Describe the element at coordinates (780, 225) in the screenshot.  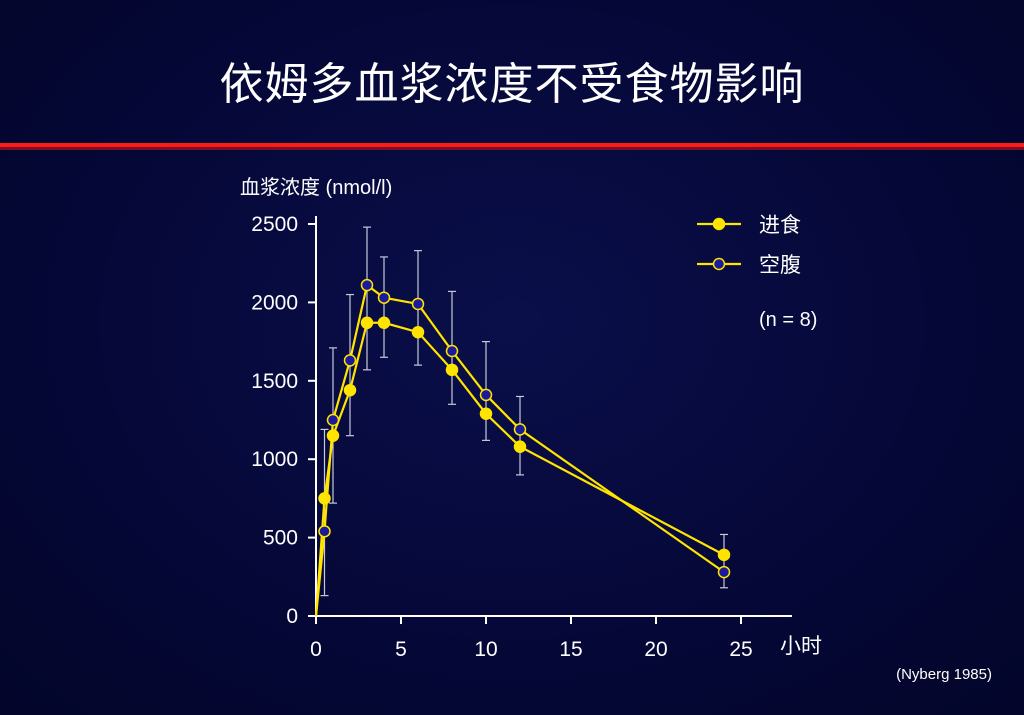
I see `legend-label: 进食` at that location.